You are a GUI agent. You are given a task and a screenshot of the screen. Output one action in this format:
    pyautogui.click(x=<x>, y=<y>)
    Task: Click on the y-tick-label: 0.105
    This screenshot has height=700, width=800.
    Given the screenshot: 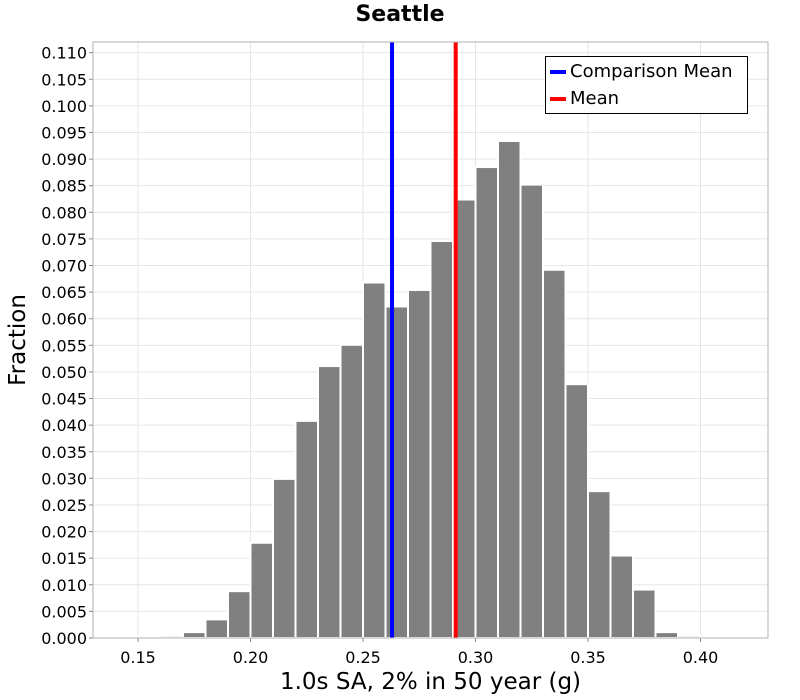 What is the action you would take?
    pyautogui.click(x=64, y=79)
    